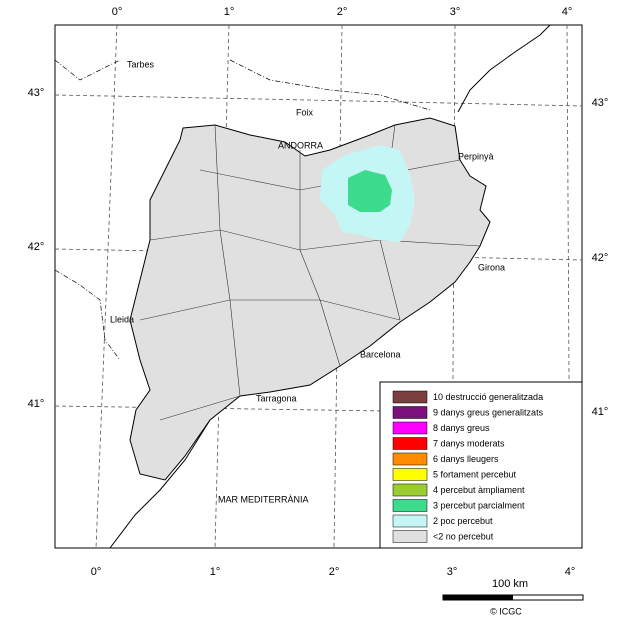  Describe the element at coordinates (300, 145) in the screenshot. I see `place-label: ANDORRA` at that location.